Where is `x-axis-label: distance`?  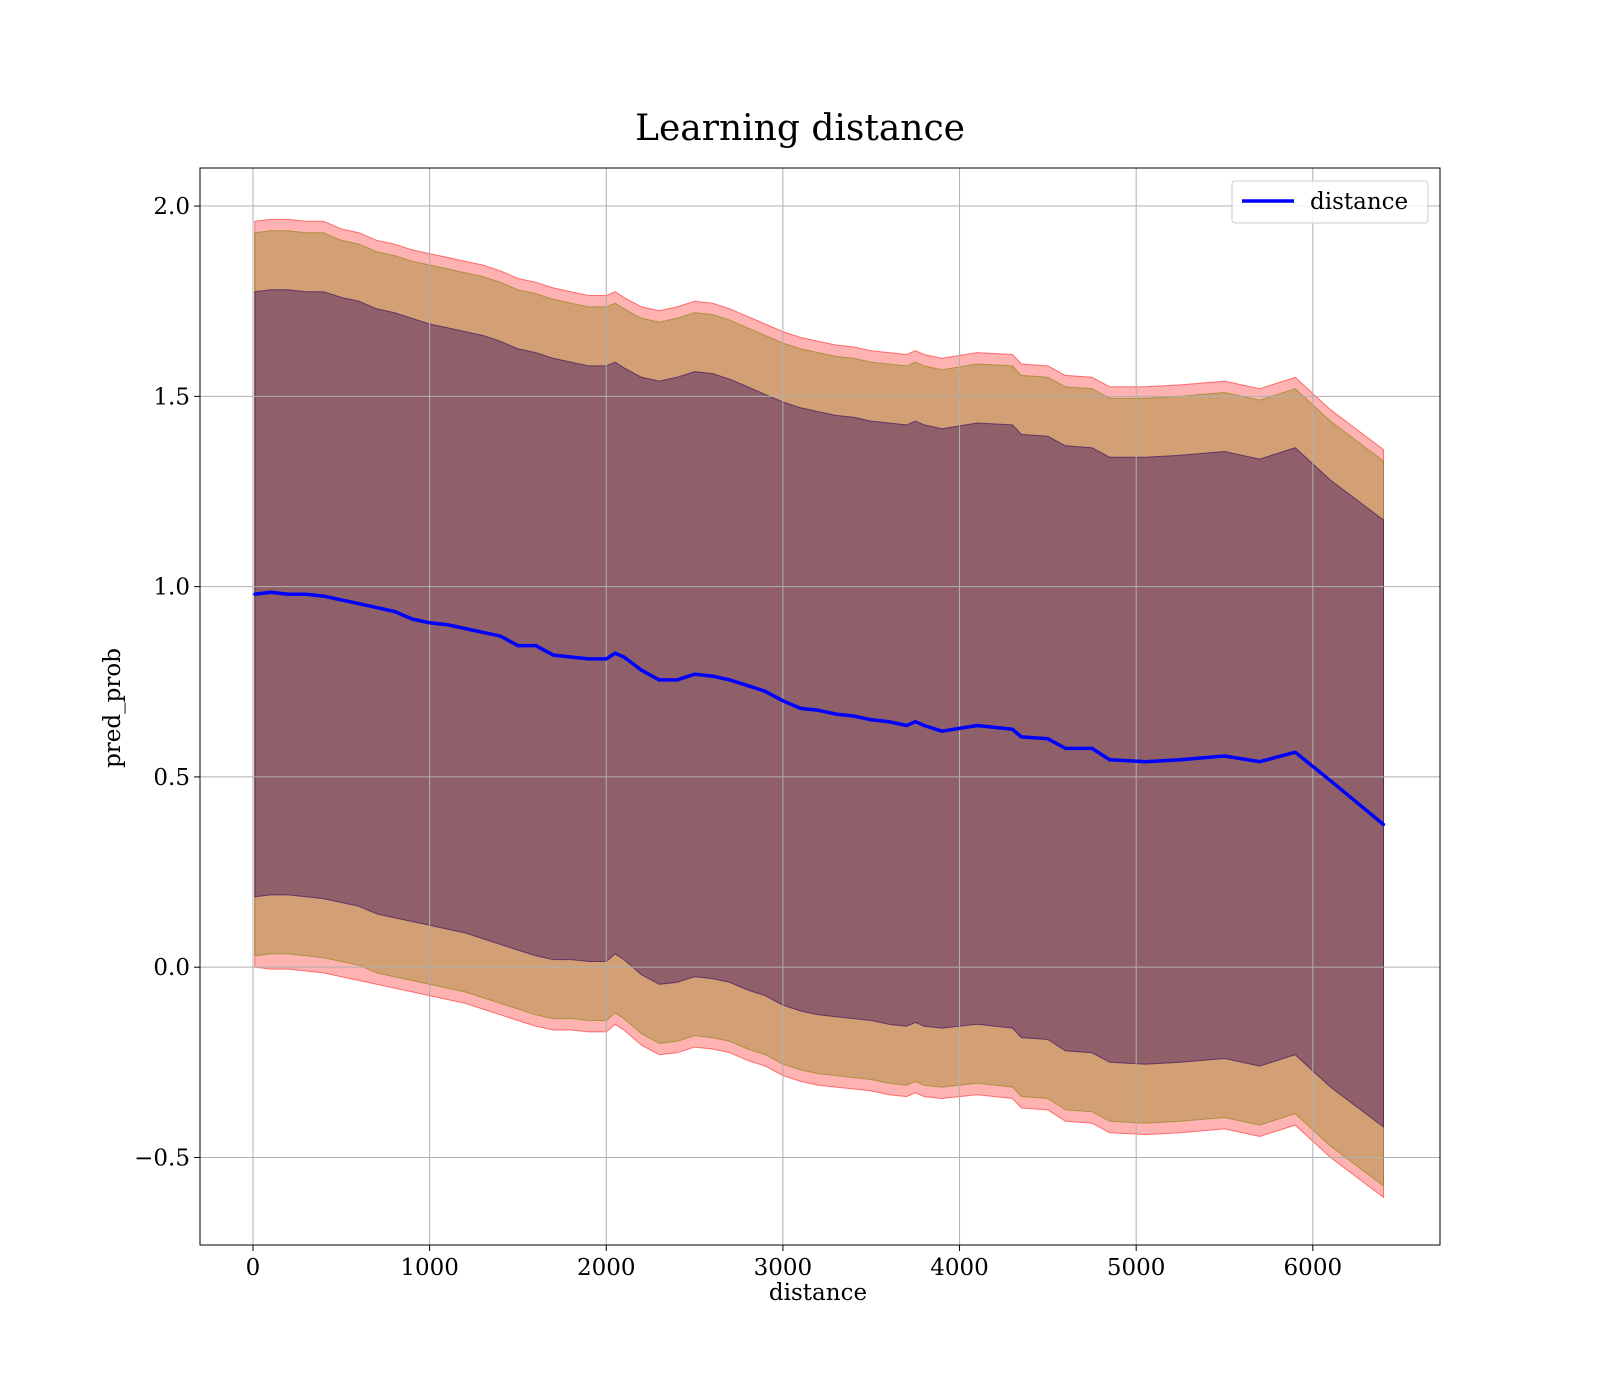
x-axis-label: distance is located at coordinates (818, 1293).